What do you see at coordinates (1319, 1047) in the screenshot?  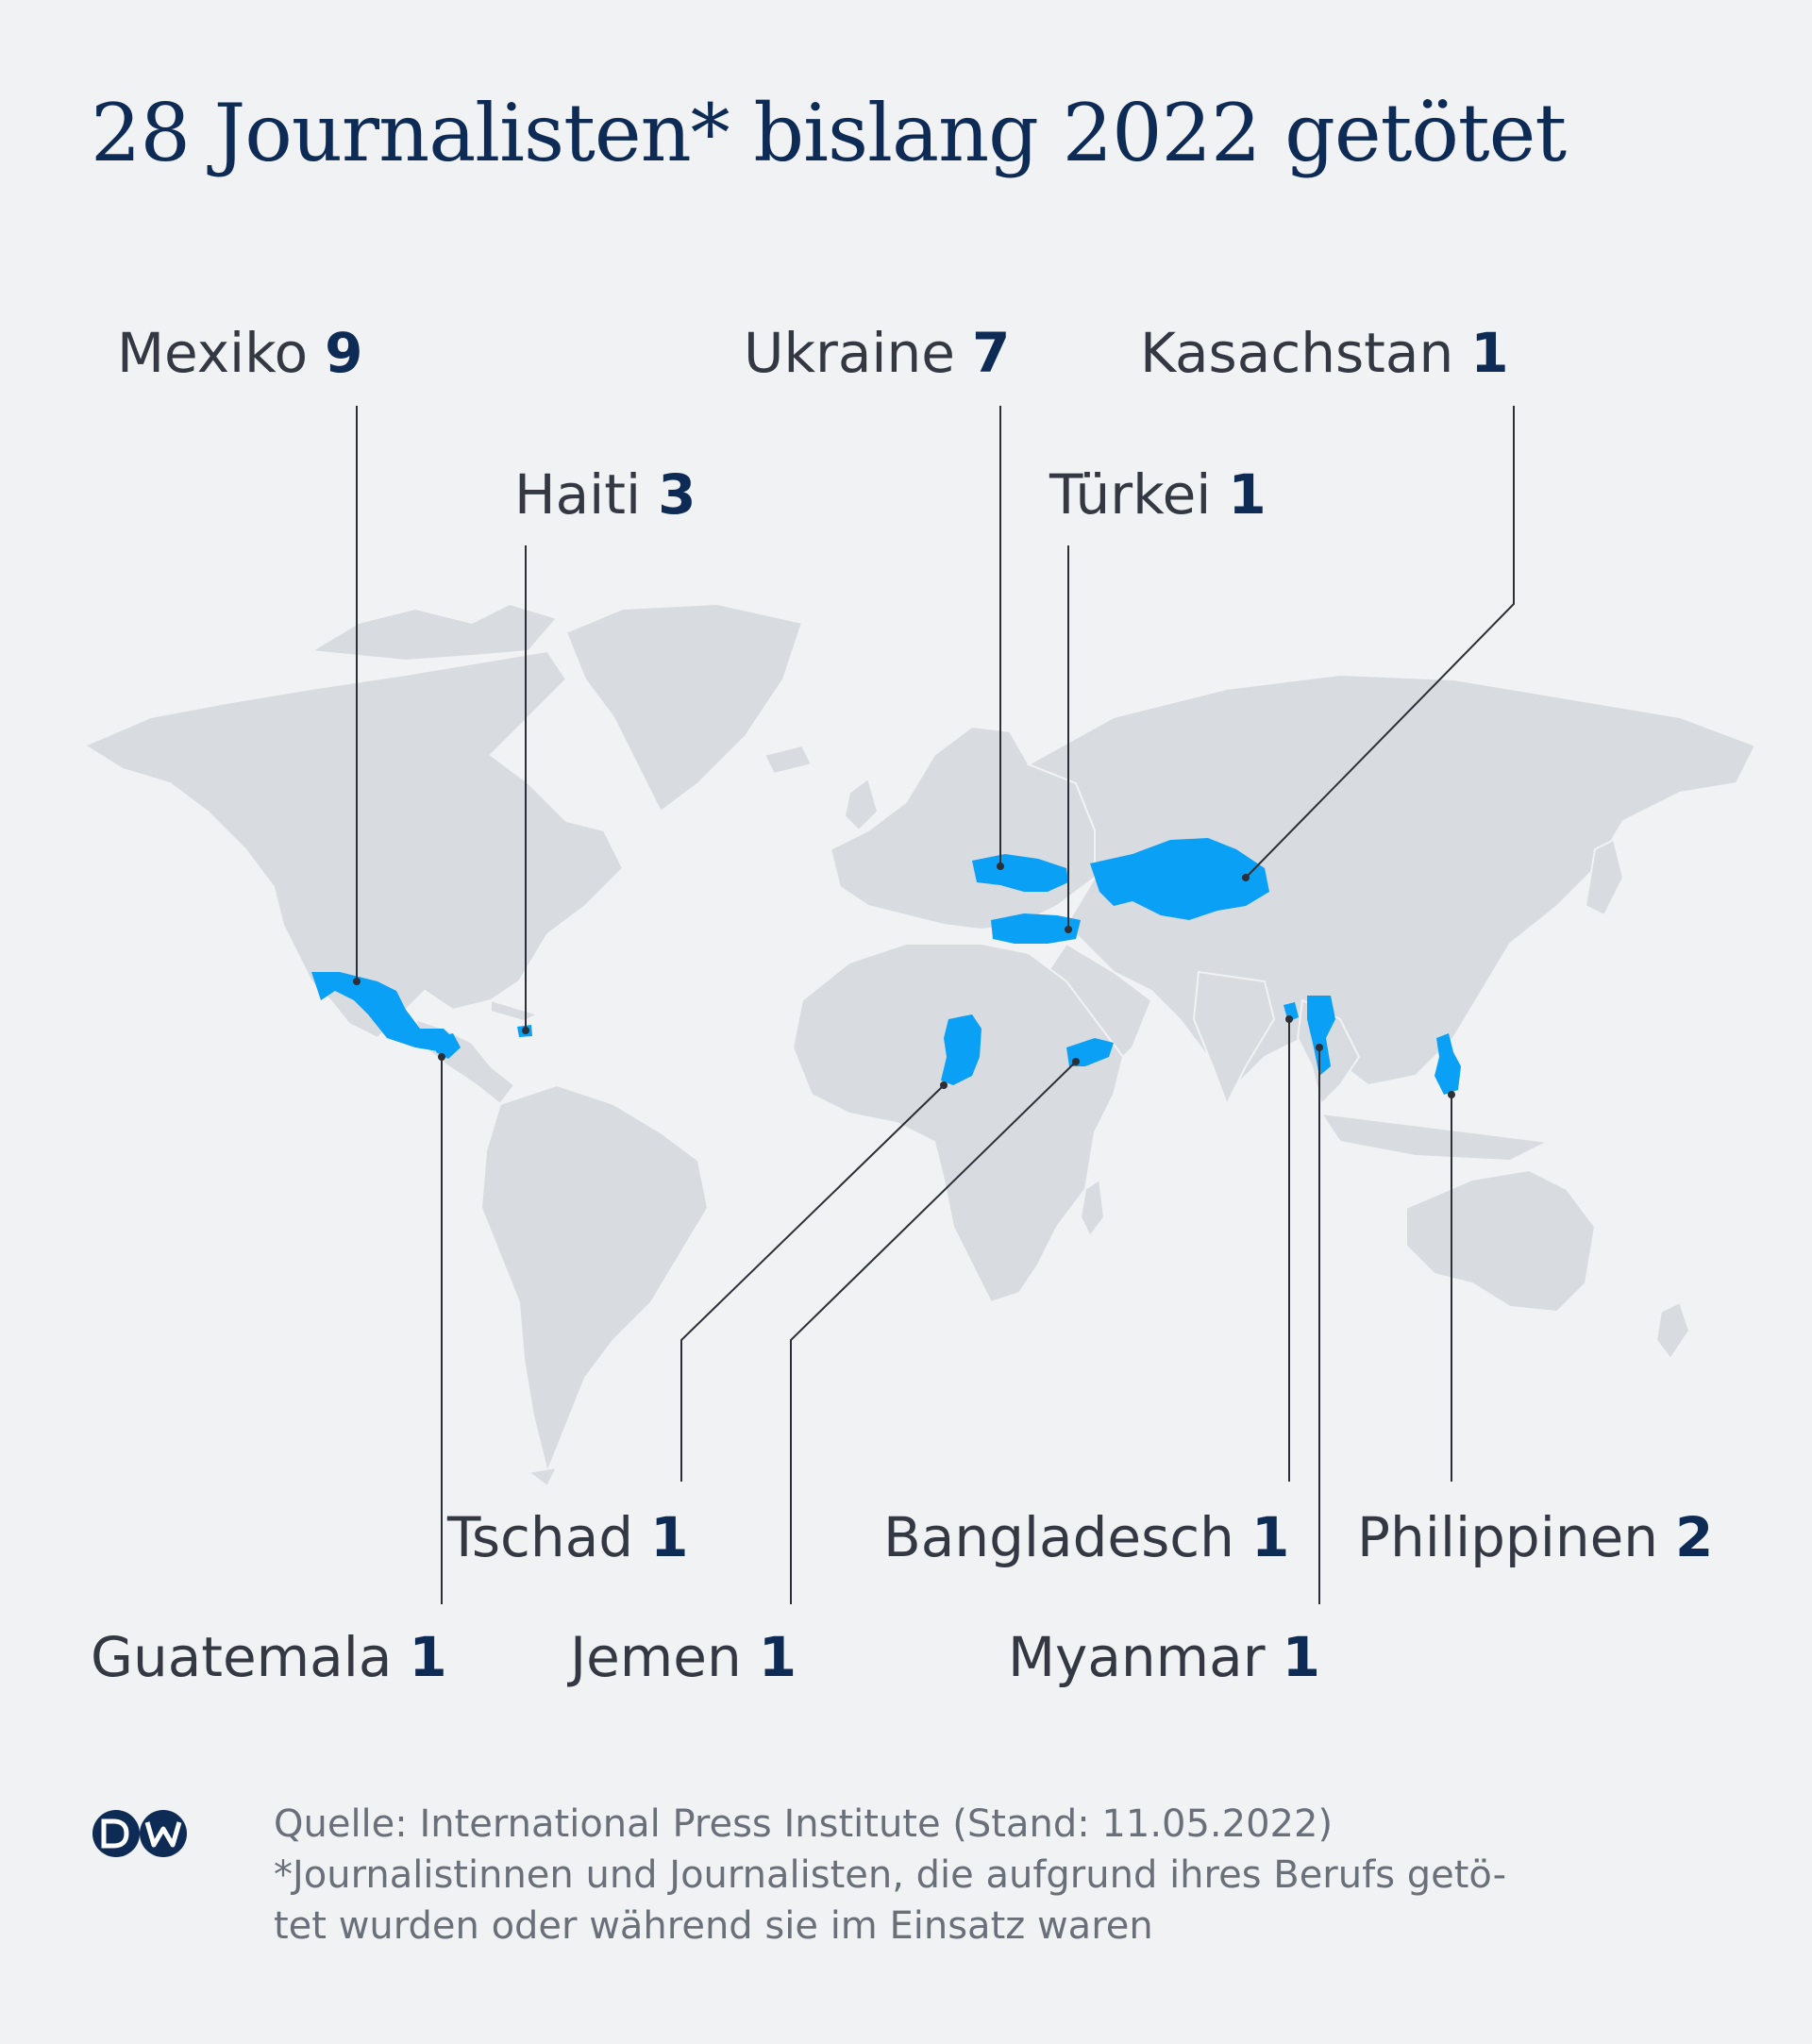 I see `dot-myanmar` at bounding box center [1319, 1047].